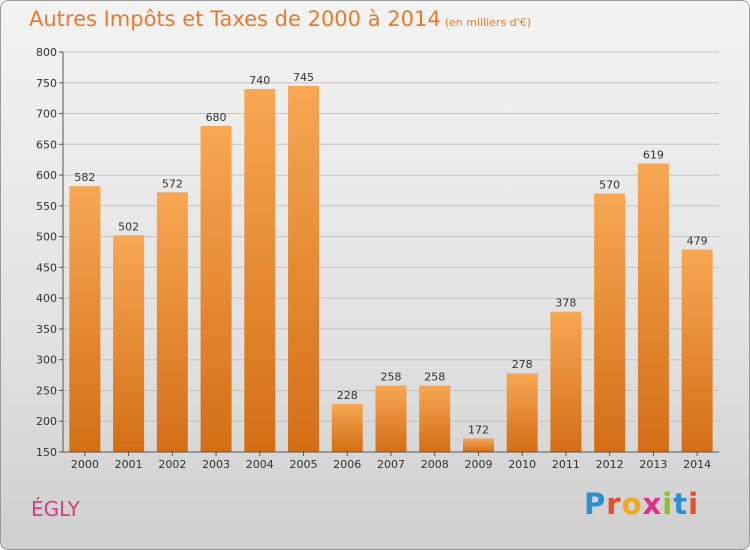  I want to click on x-tick-label: 2013, so click(653, 464).